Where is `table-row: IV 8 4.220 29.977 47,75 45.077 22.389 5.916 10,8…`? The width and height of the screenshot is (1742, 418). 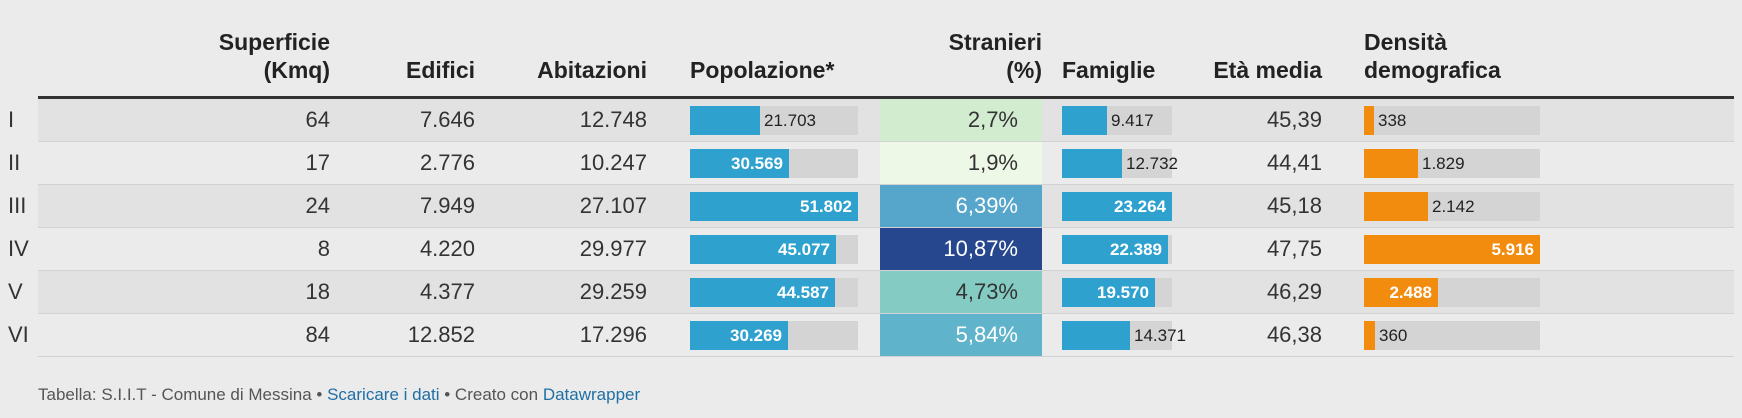 table-row: IV 8 4.220 29.977 47,75 45.077 22.389 5.916 10,8… is located at coordinates (871, 249).